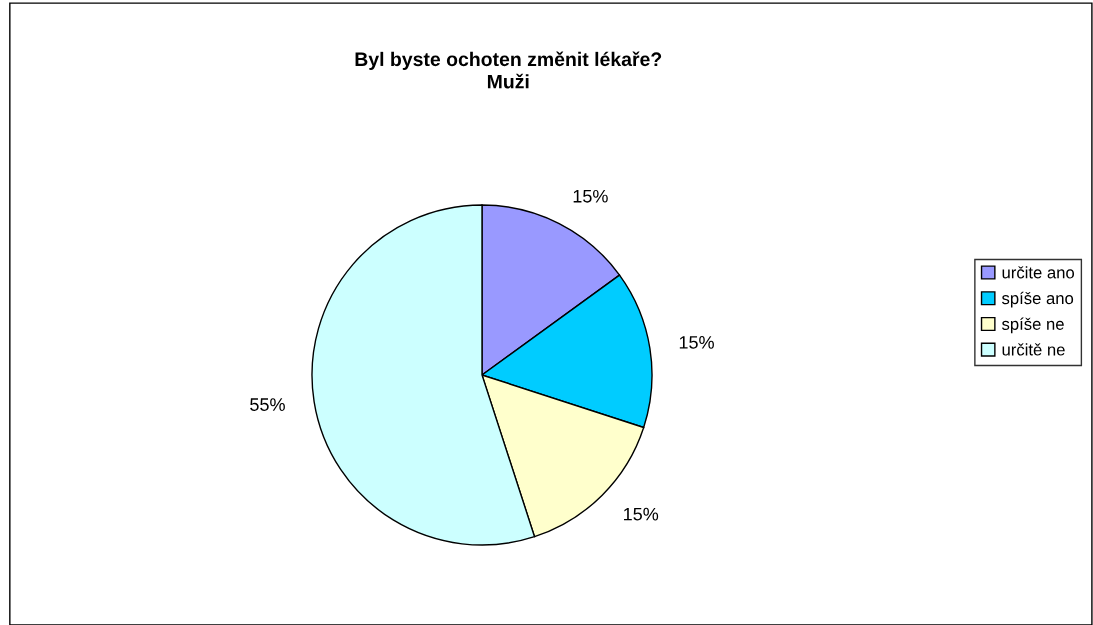  Describe the element at coordinates (1038, 272) in the screenshot. I see `legend-label: určite ano` at that location.